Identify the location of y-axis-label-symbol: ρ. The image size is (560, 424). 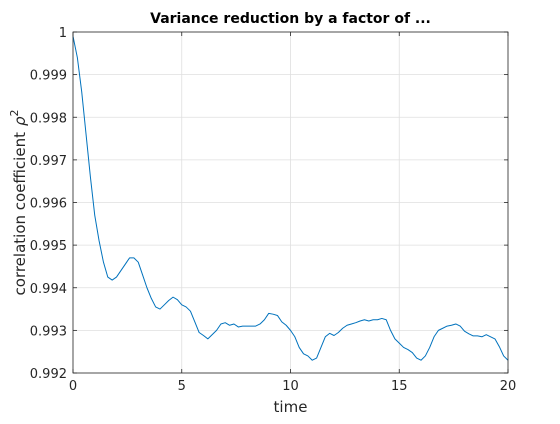
(20, 121).